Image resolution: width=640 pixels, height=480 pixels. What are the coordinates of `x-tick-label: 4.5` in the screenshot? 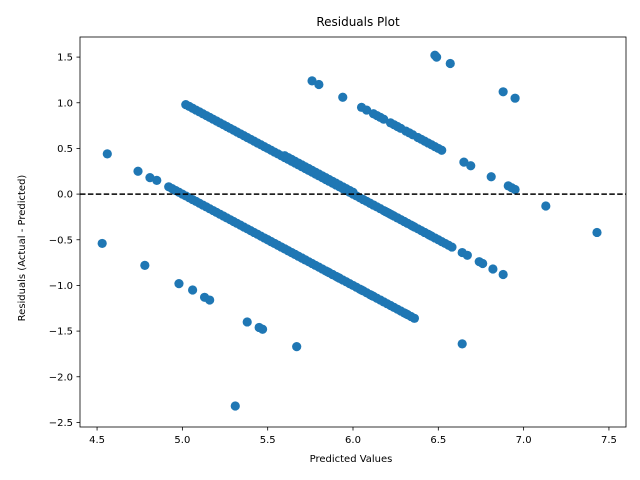 It's located at (97, 440).